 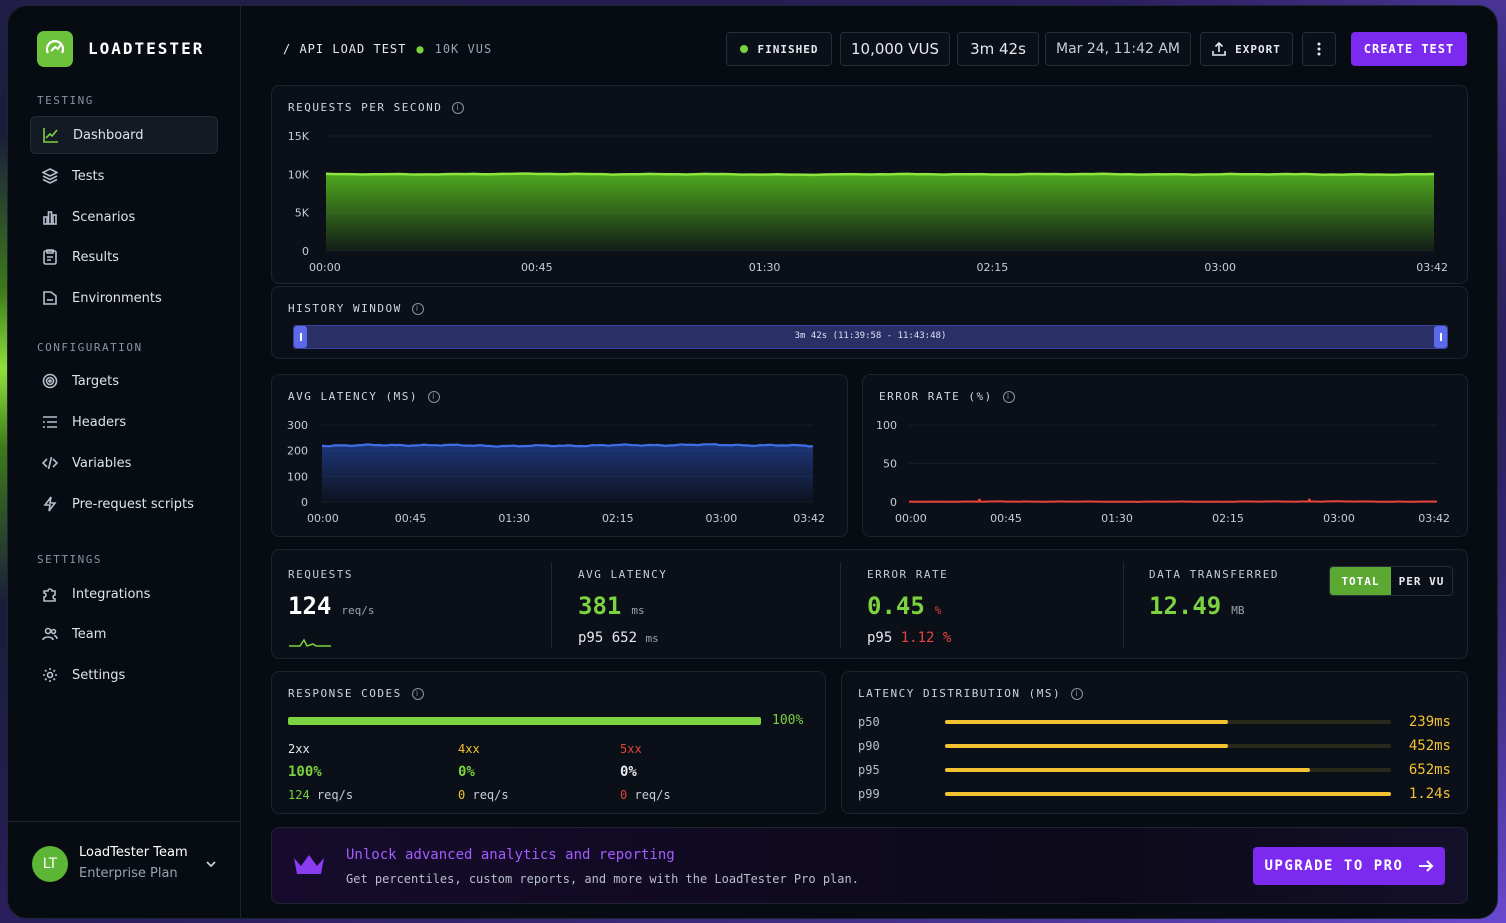 I want to click on sidebar-item-dashboard: Dashboard, so click(x=124, y=135).